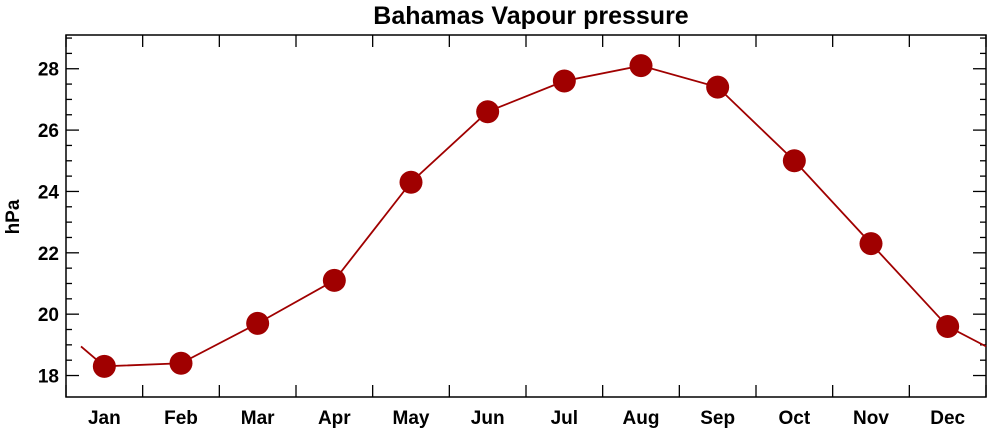 This screenshot has width=1000, height=432. What do you see at coordinates (48, 131) in the screenshot?
I see `y-tick-label: 26` at bounding box center [48, 131].